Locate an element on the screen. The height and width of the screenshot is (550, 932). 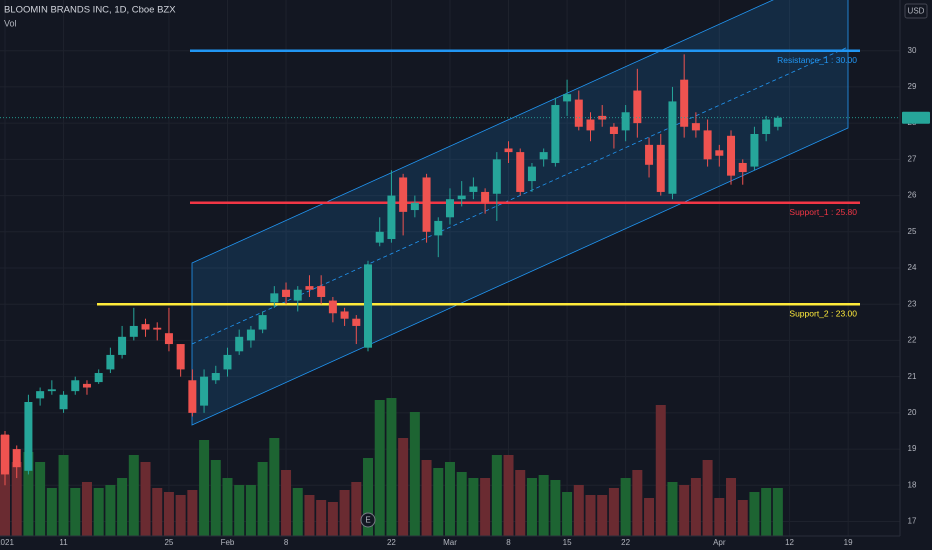
y-tick-label: 22 is located at coordinates (912, 340).